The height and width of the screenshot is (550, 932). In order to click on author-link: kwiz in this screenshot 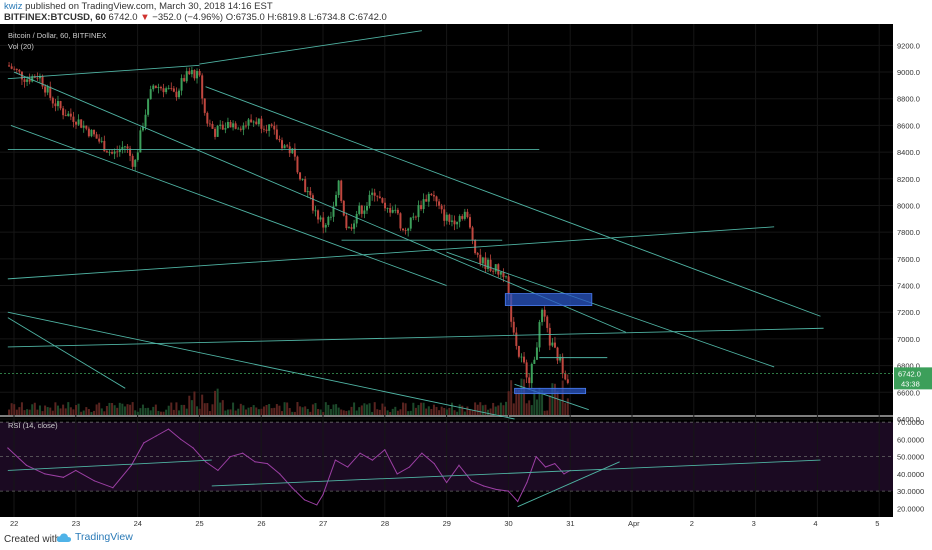, I will do `click(13, 6)`.